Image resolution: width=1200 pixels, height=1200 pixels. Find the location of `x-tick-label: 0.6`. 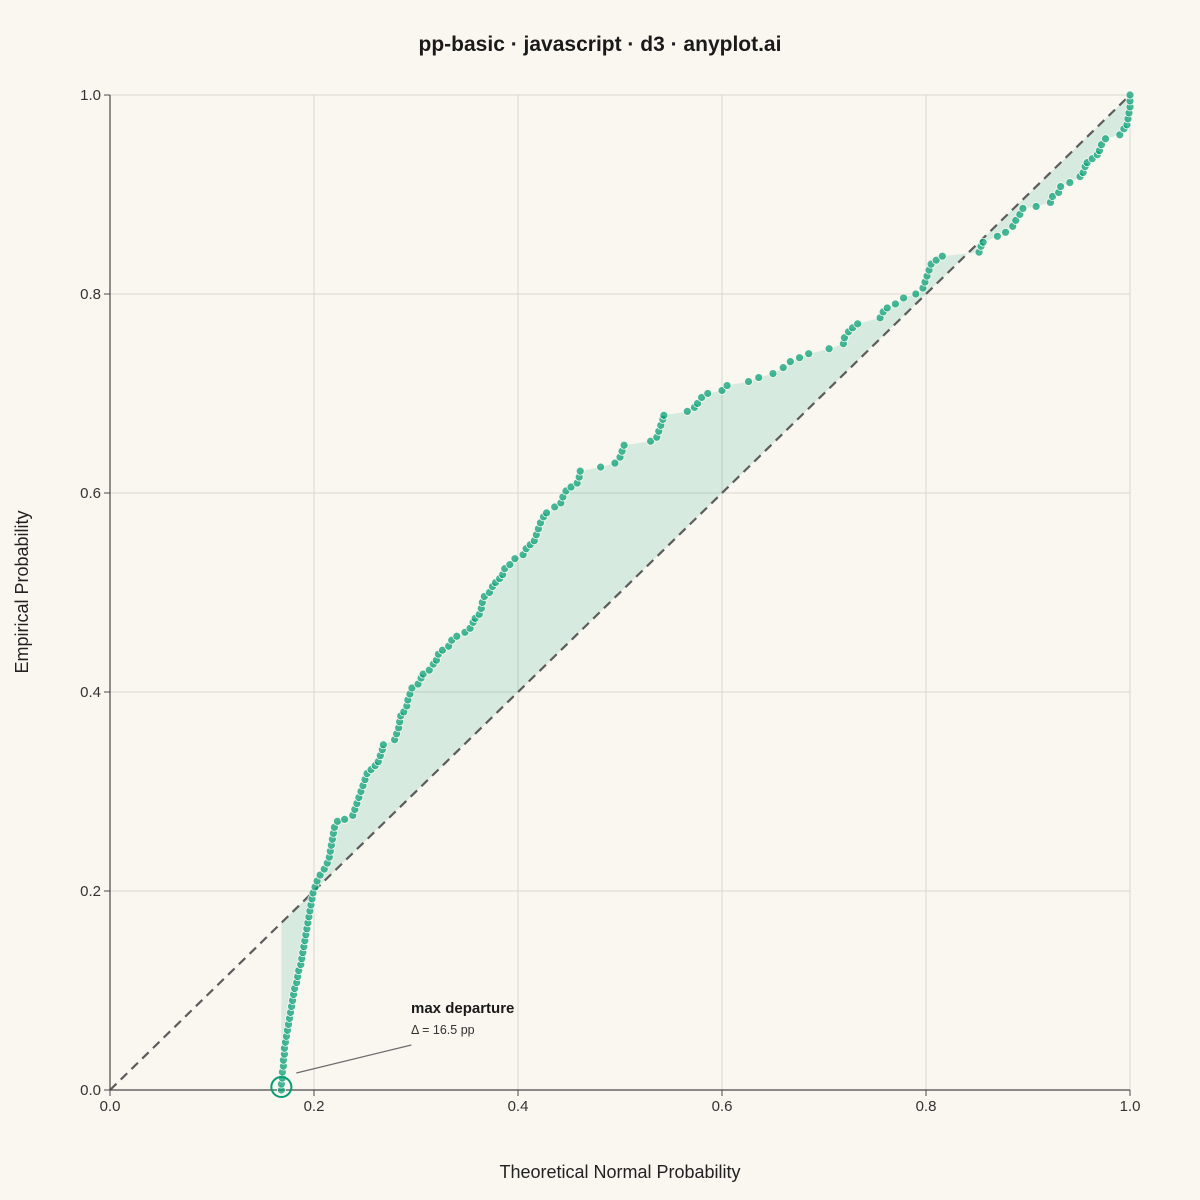

x-tick-label: 0.6 is located at coordinates (722, 1106).